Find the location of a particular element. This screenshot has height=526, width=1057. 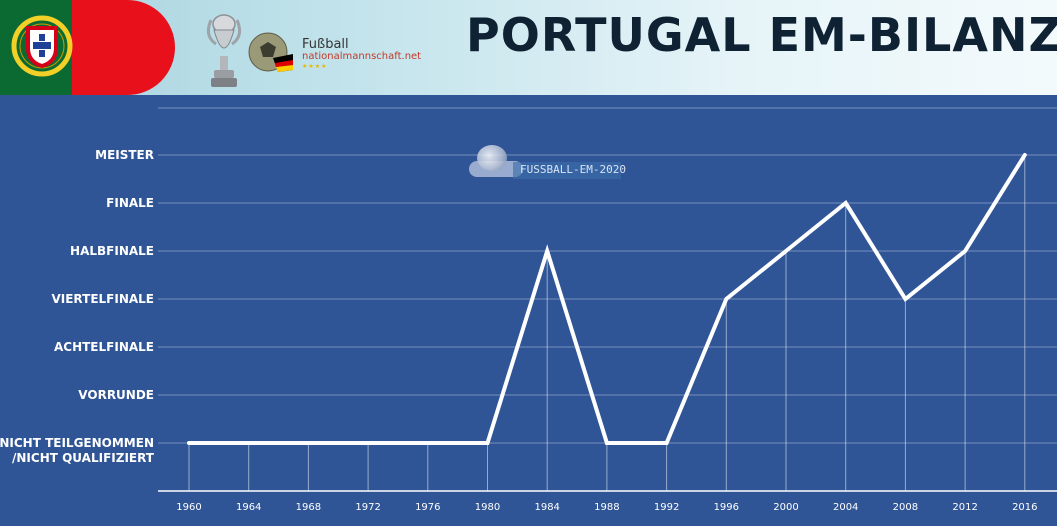

y-tick-label: VORRUNDE is located at coordinates (116, 395).